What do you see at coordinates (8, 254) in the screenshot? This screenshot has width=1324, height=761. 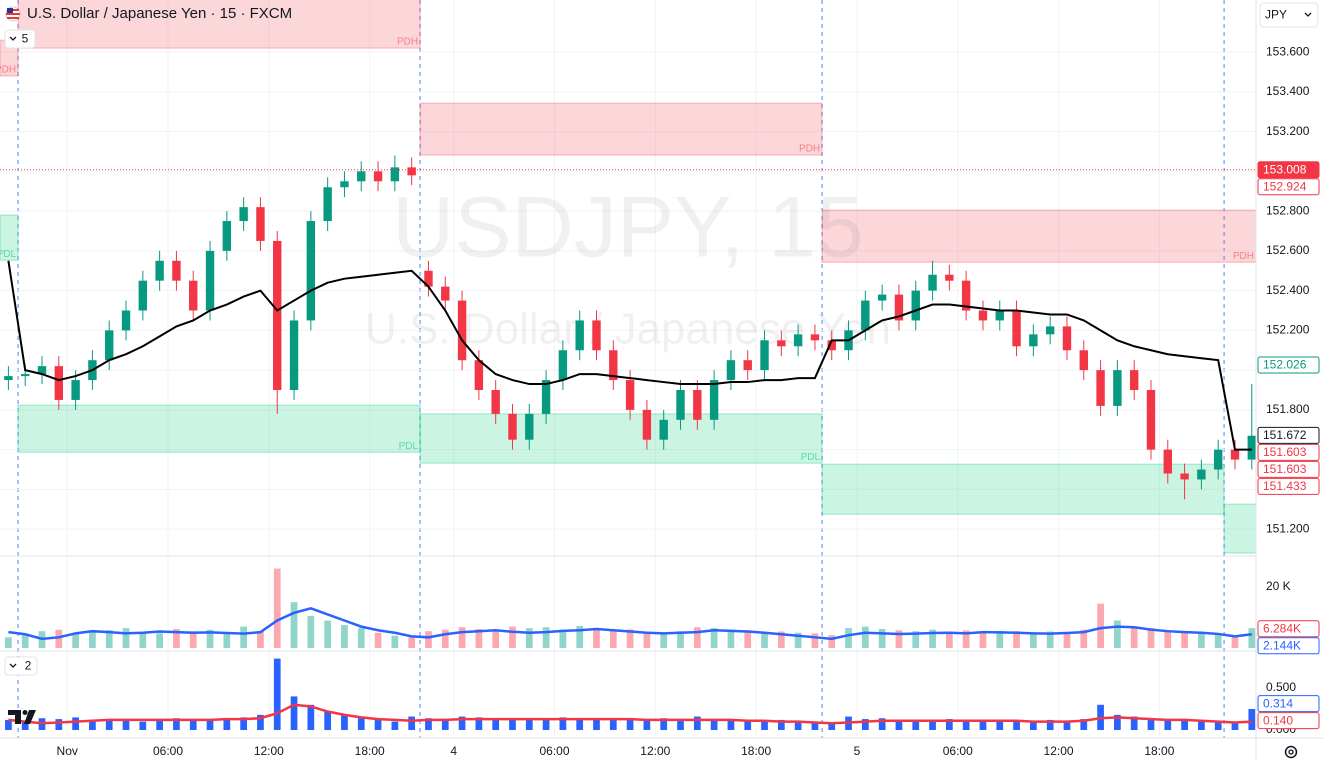 I see `zone-label: PDL` at bounding box center [8, 254].